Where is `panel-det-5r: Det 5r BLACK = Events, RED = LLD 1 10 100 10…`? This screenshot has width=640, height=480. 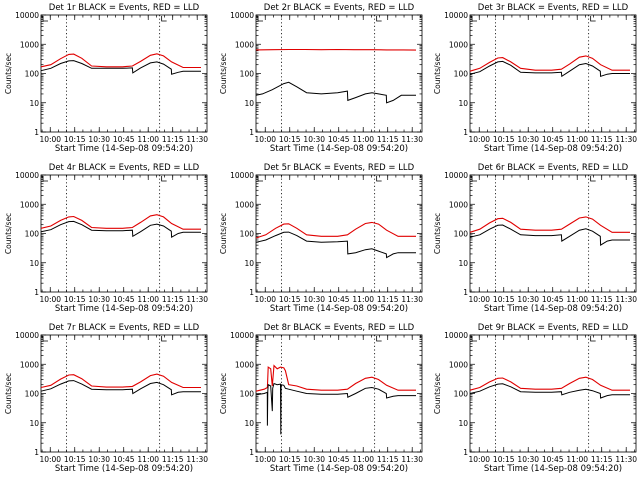
panel-det-5r: Det 5r BLACK = Events, RED = LLD 1 10 100 10… is located at coordinates (321, 238).